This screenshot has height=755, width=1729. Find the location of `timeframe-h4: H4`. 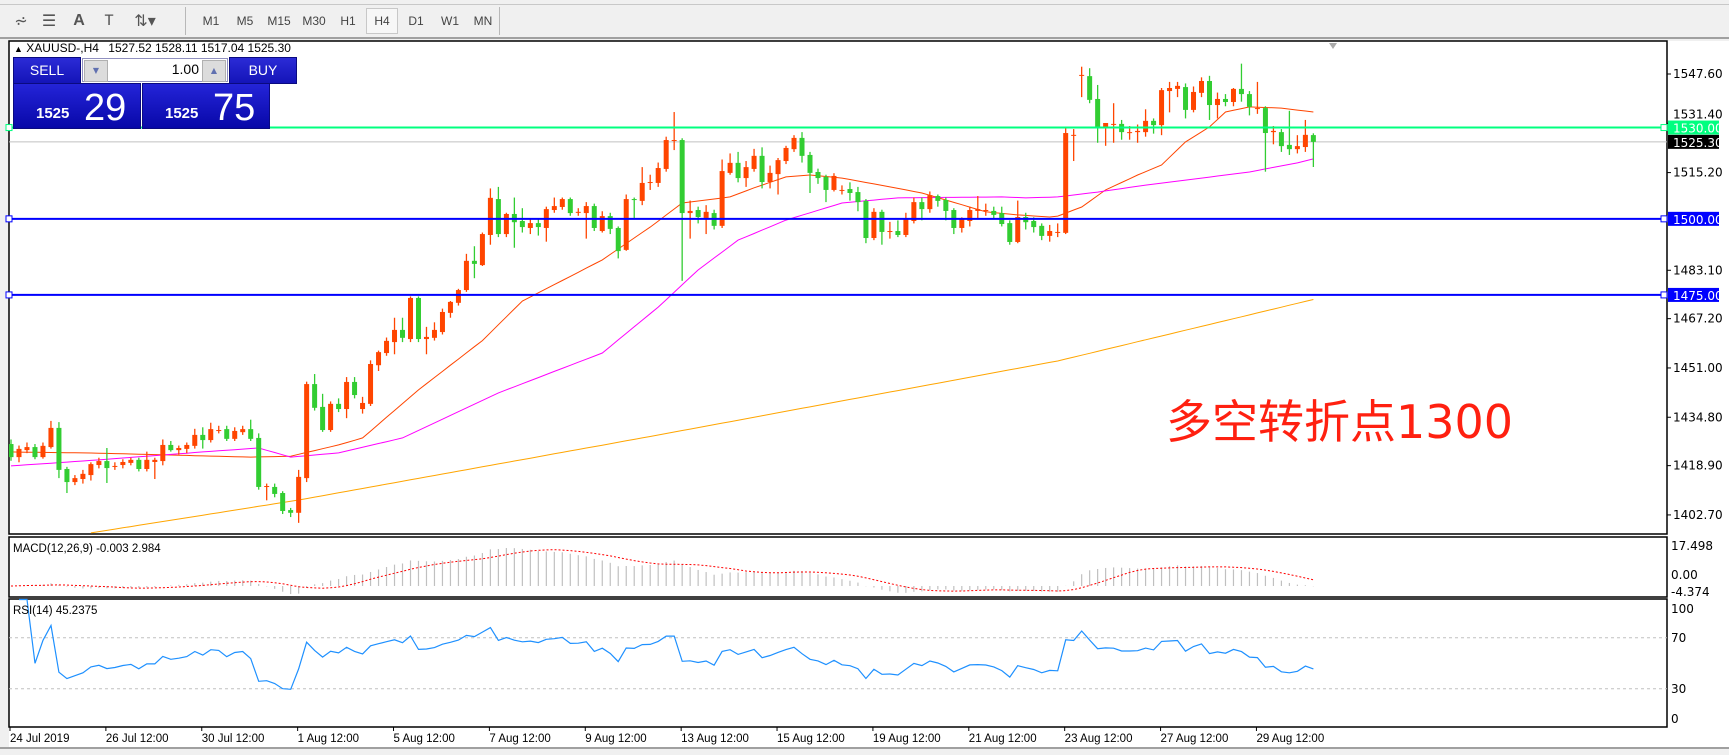

timeframe-h4: H4 is located at coordinates (382, 21).